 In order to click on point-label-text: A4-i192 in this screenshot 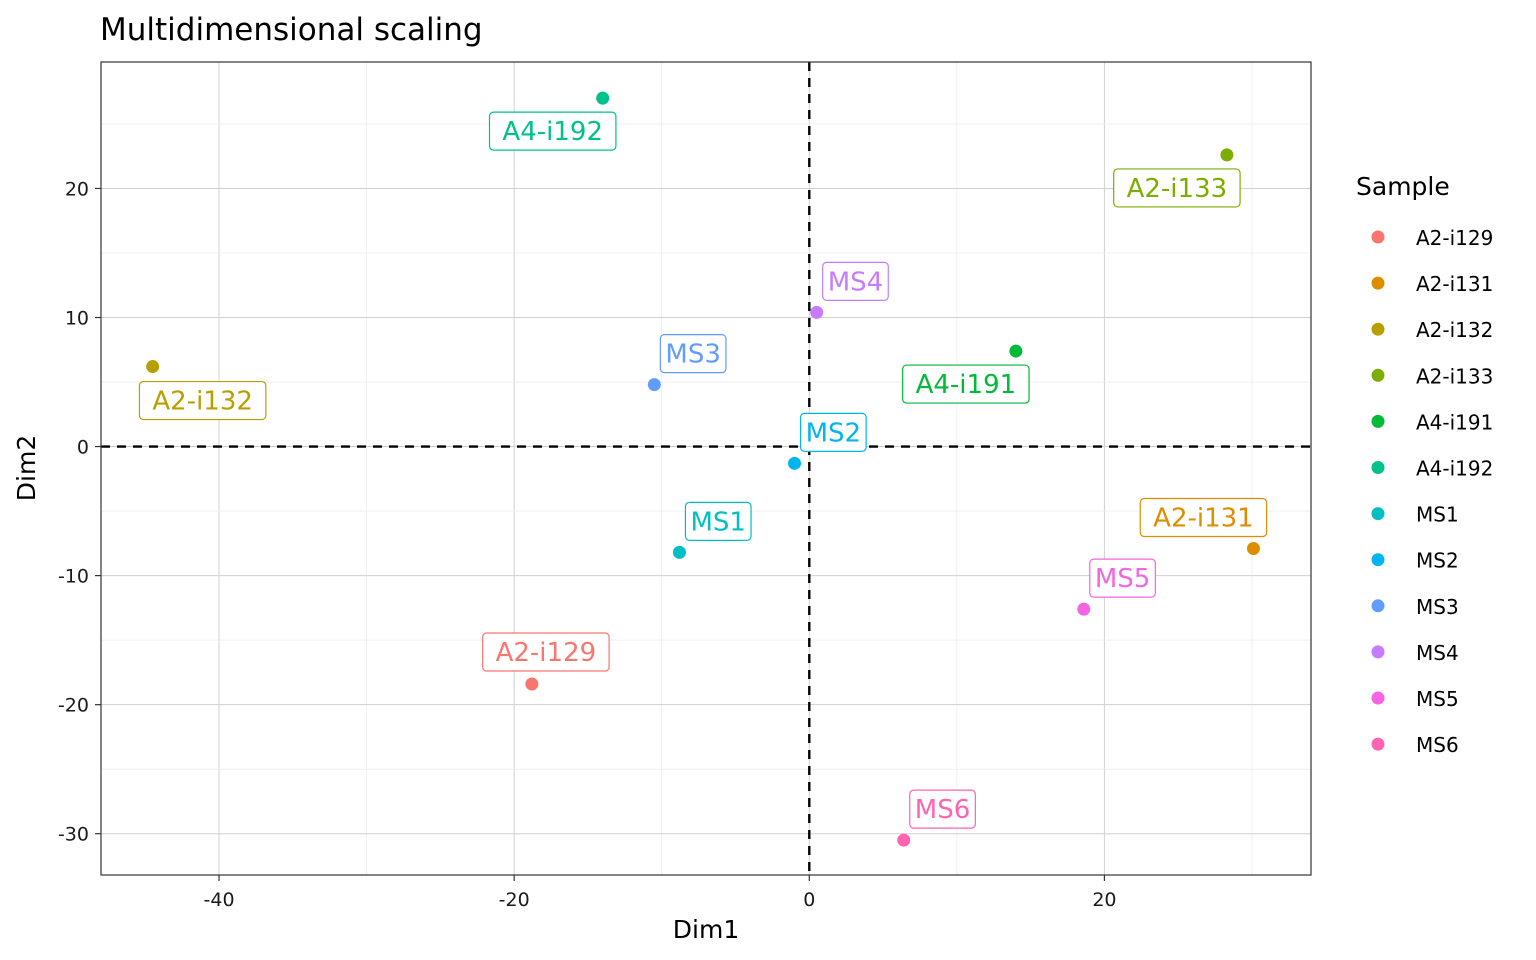, I will do `click(552, 132)`.